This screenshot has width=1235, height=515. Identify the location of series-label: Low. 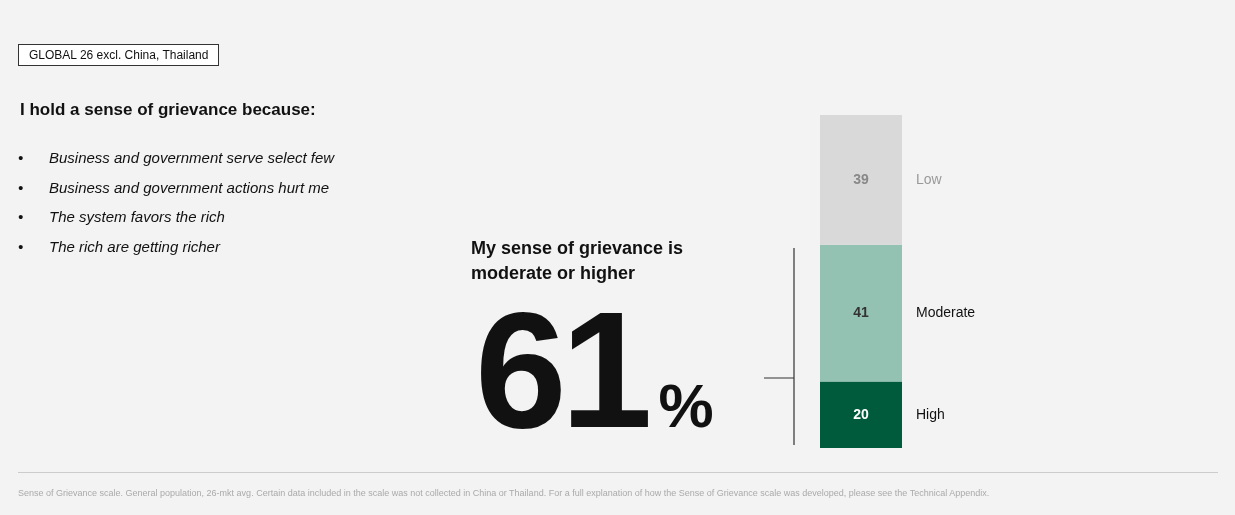
(929, 178).